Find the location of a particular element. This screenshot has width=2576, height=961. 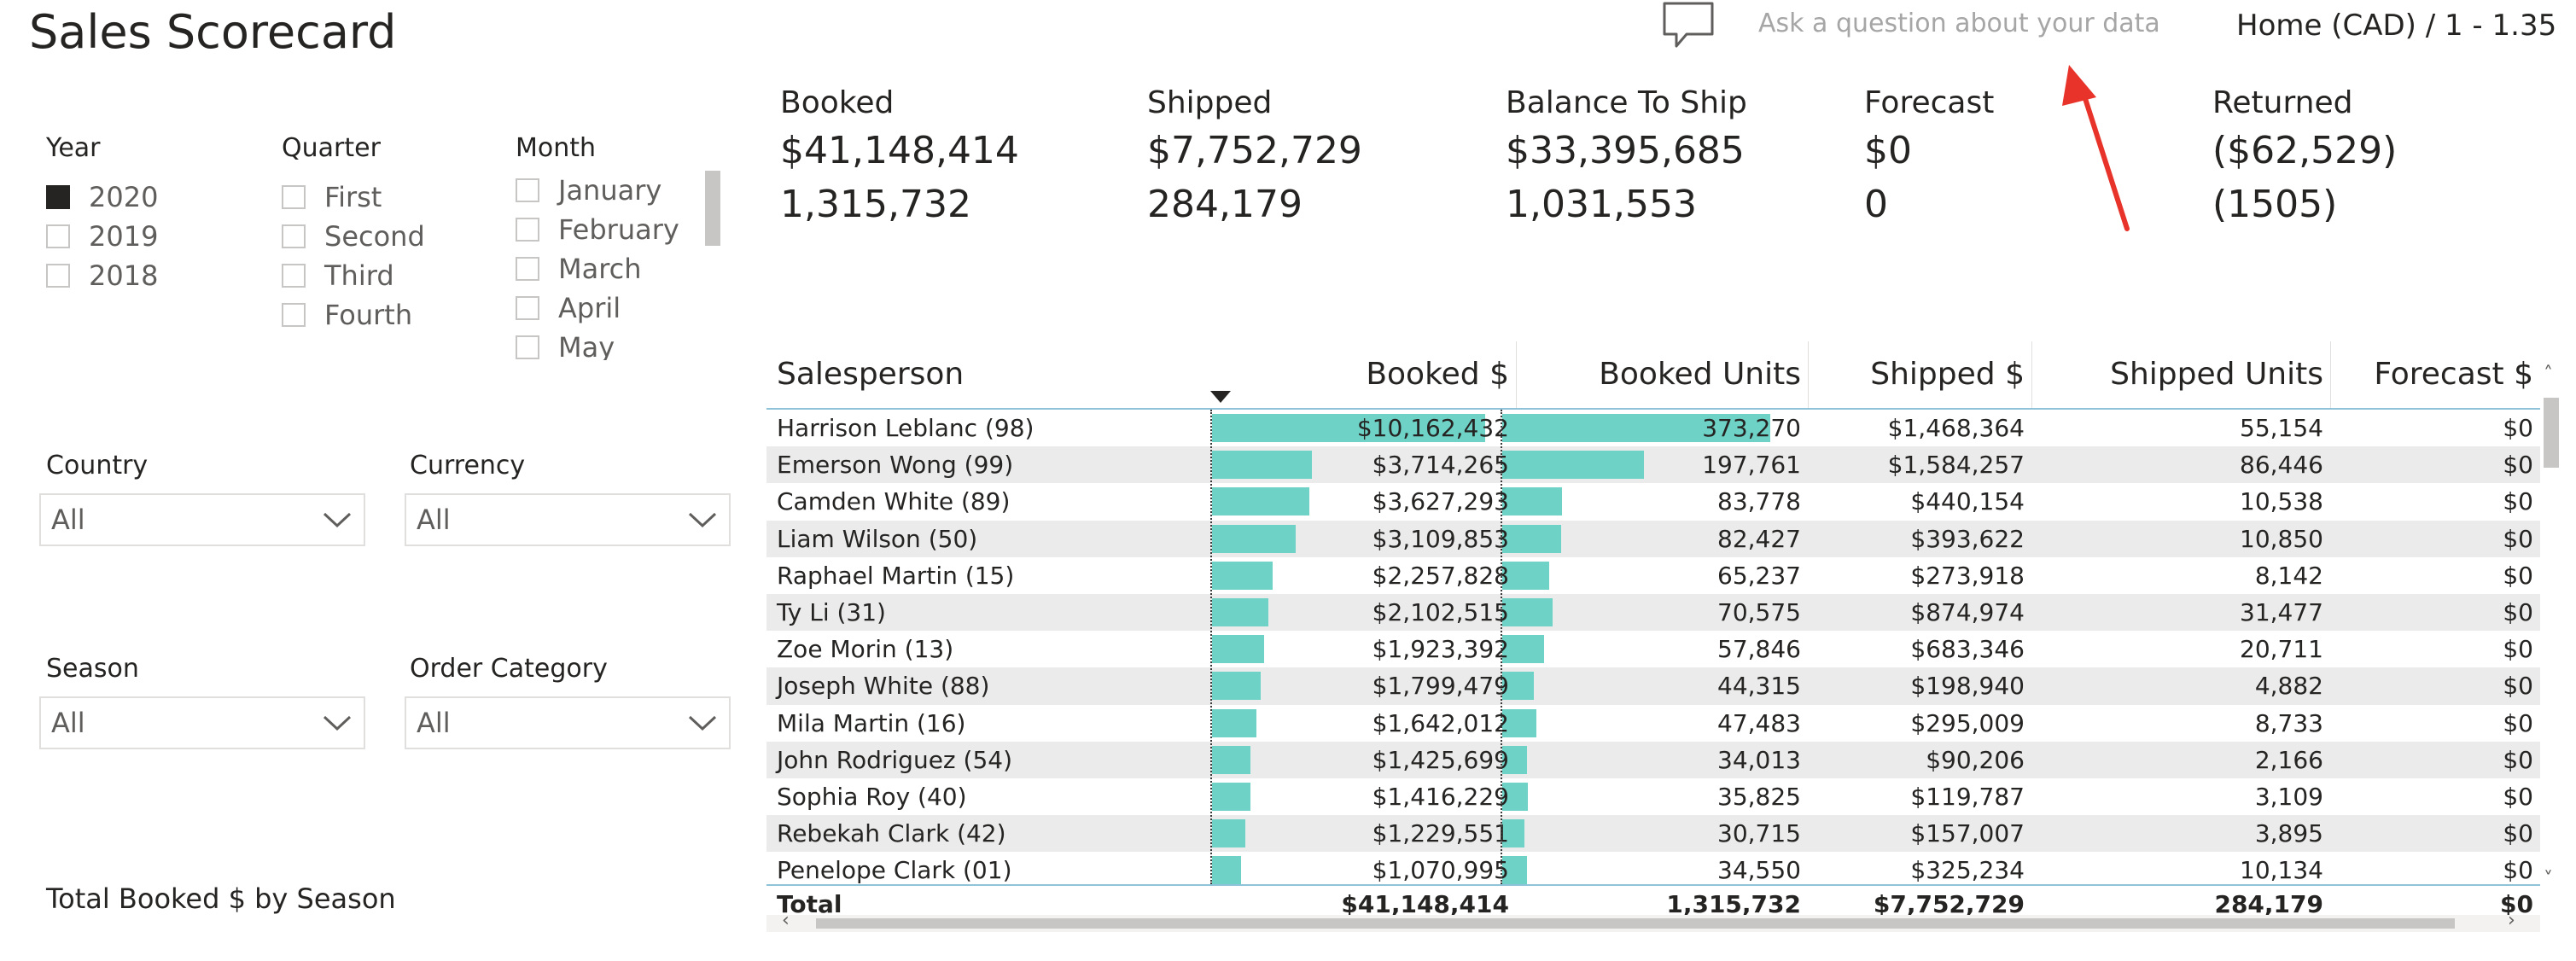

scroll-up-icon: ˄ is located at coordinates (2548, 375).